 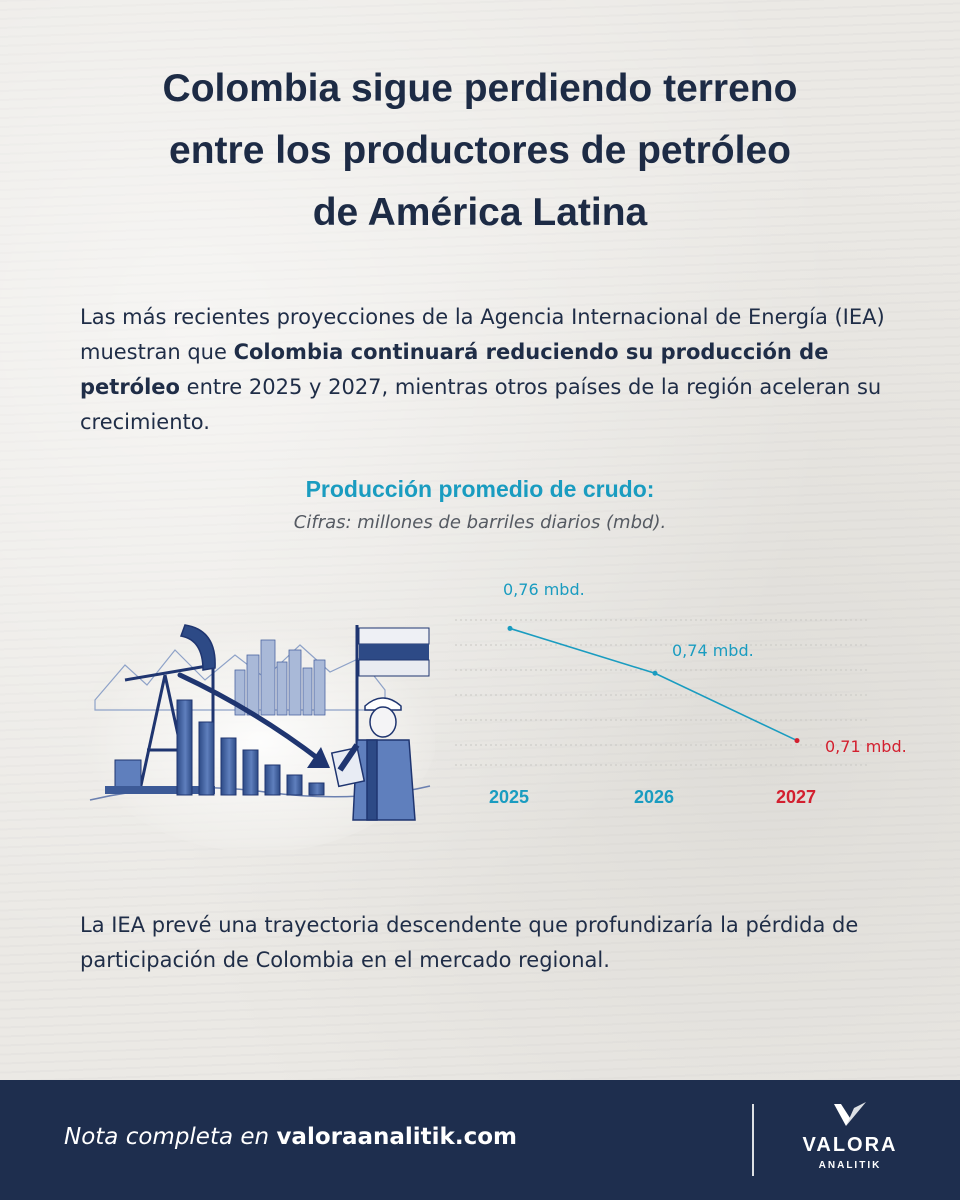 I want to click on footer-note: Nota completa en valoraanalitik.com, so click(x=290, y=1137).